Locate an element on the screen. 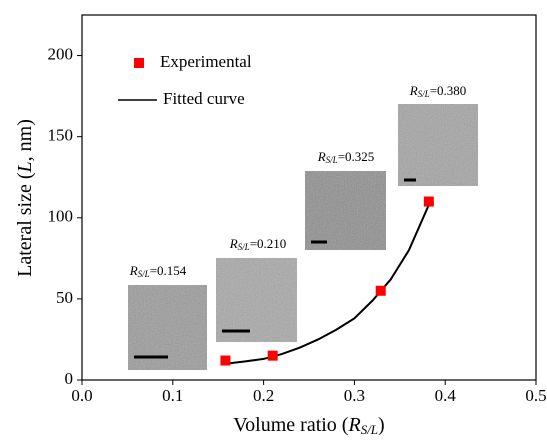  y-tick-label: 150 is located at coordinates (61, 135).